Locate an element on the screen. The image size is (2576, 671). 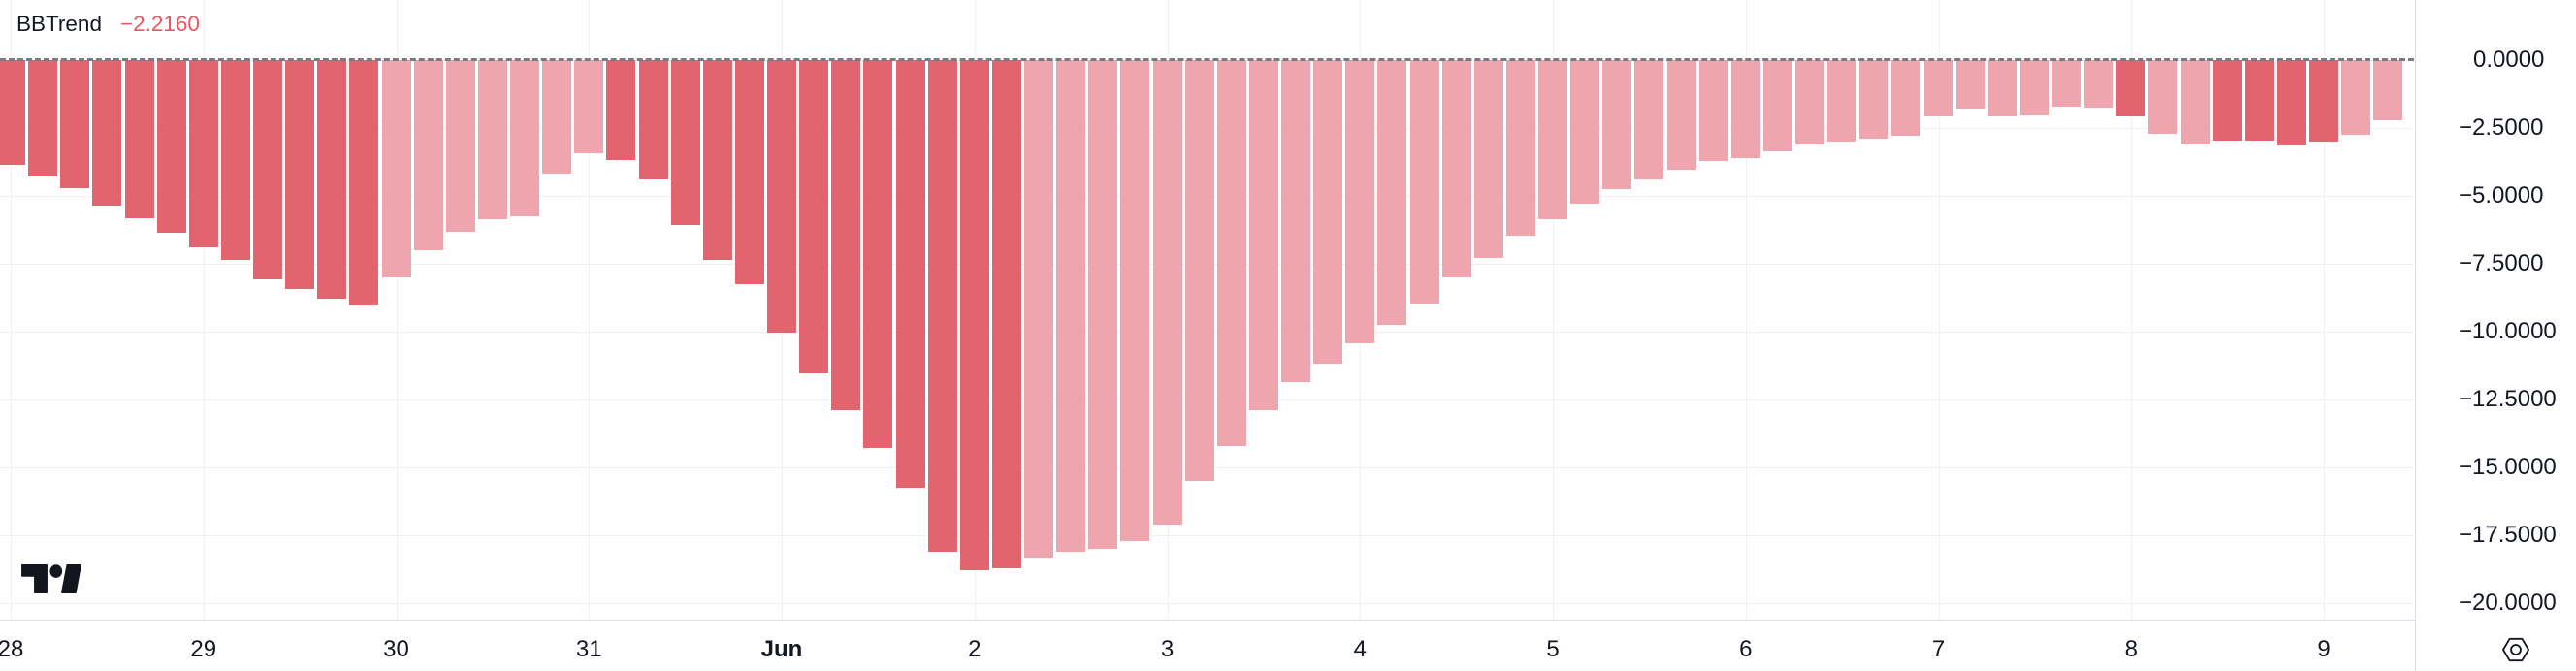
price-axis-label: −17.5000 is located at coordinates (2508, 535).